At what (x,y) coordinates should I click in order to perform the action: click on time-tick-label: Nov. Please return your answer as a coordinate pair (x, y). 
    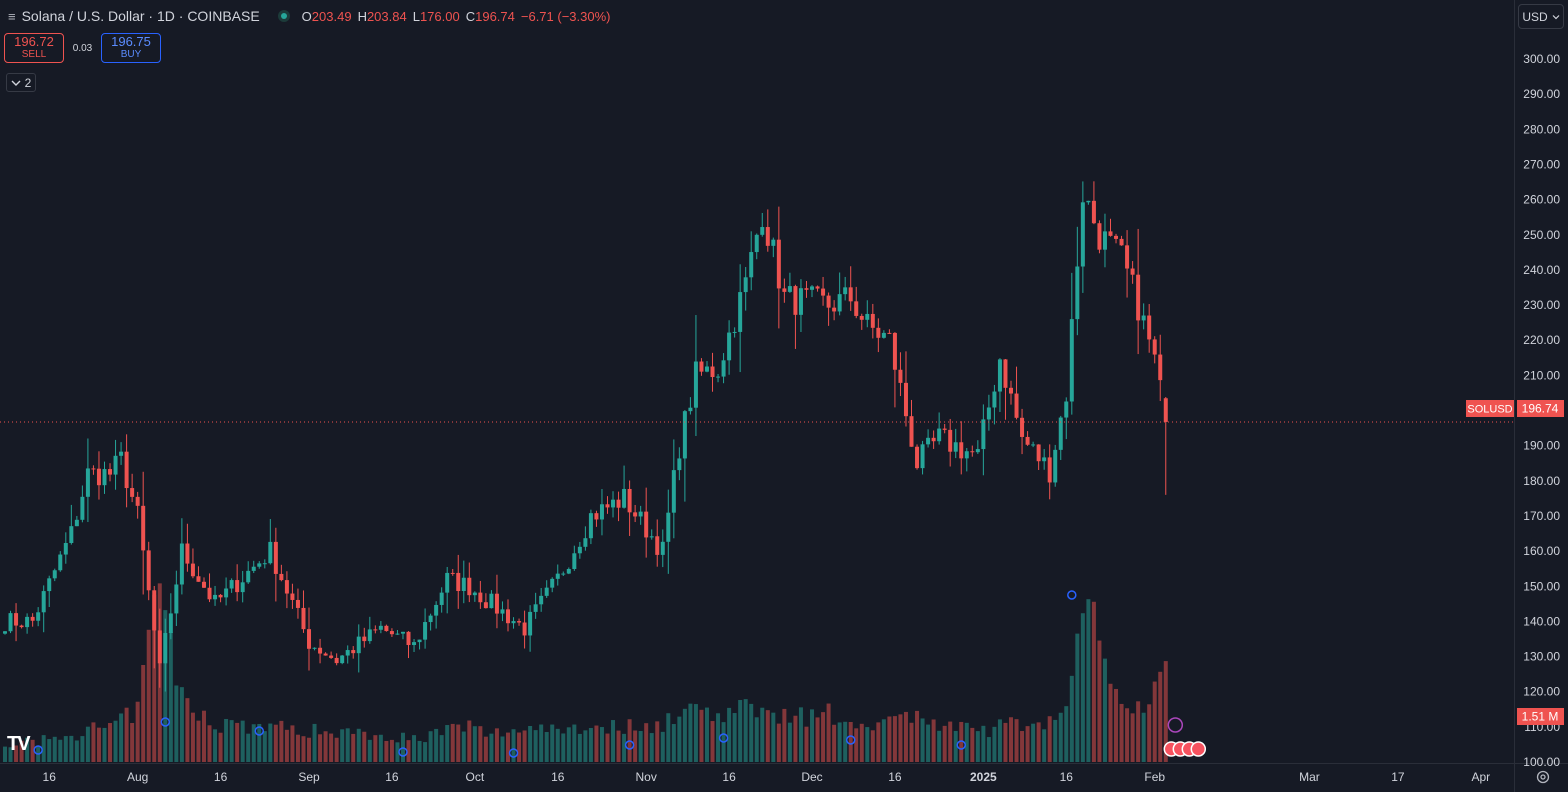
    Looking at the image, I should click on (646, 777).